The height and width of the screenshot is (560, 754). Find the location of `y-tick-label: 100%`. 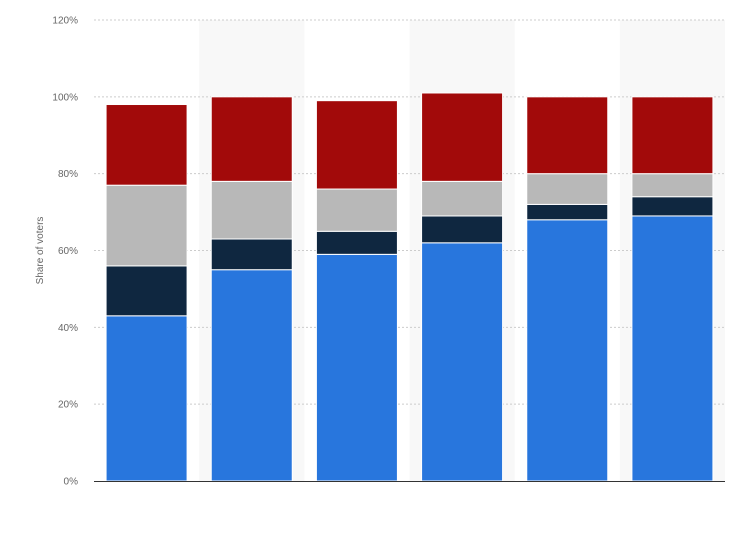

y-tick-label: 100% is located at coordinates (65, 97).